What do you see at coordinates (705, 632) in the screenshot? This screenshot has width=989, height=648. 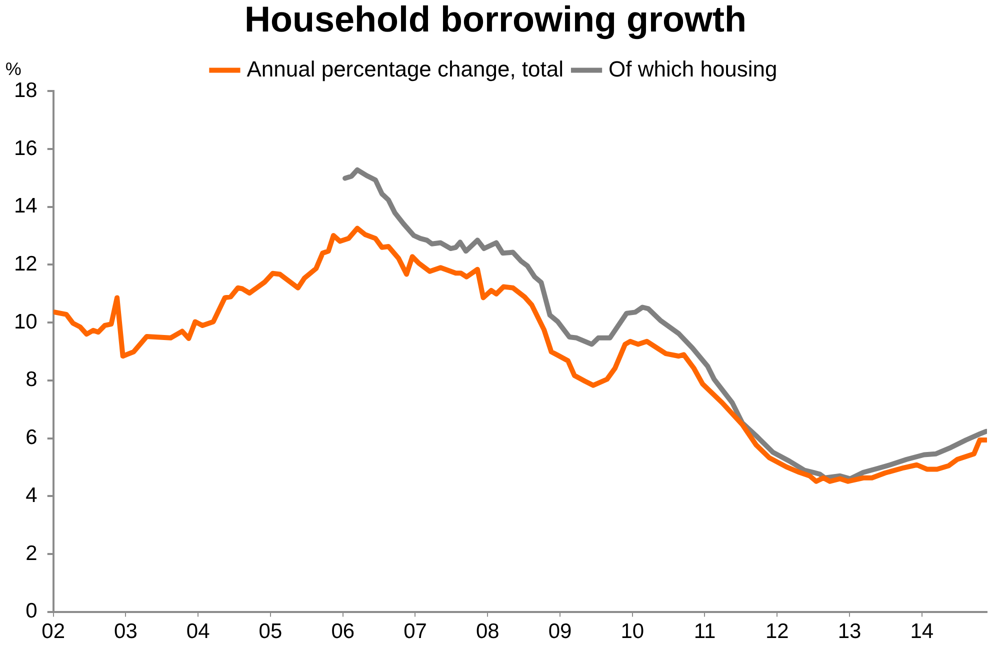 I see `x-tick-label: 11` at bounding box center [705, 632].